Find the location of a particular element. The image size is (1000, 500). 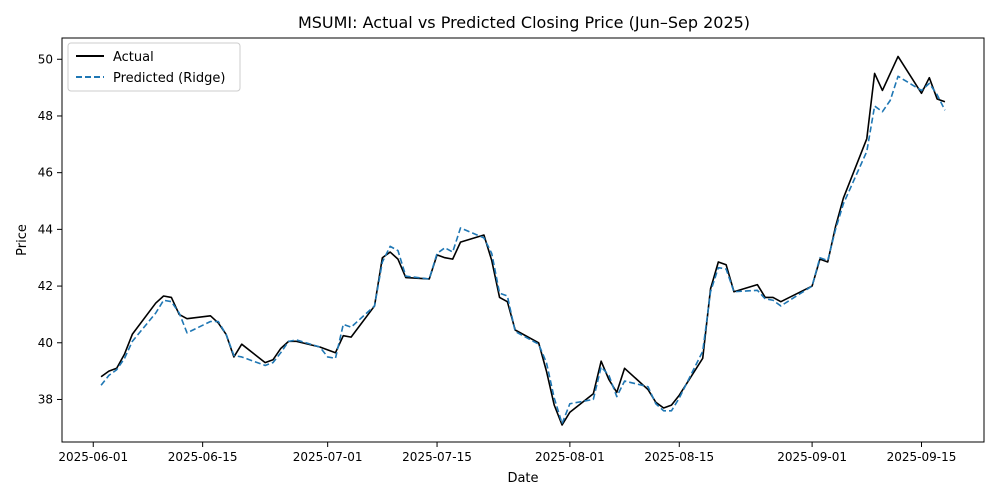

y-axis: 38 40 42 44 46 48 50 is located at coordinates (50, 229).